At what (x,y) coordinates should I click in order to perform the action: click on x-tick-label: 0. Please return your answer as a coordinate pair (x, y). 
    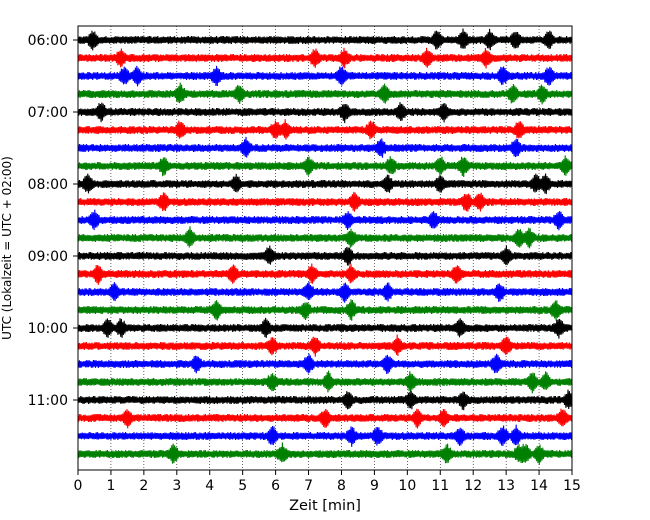
    Looking at the image, I should click on (78, 486).